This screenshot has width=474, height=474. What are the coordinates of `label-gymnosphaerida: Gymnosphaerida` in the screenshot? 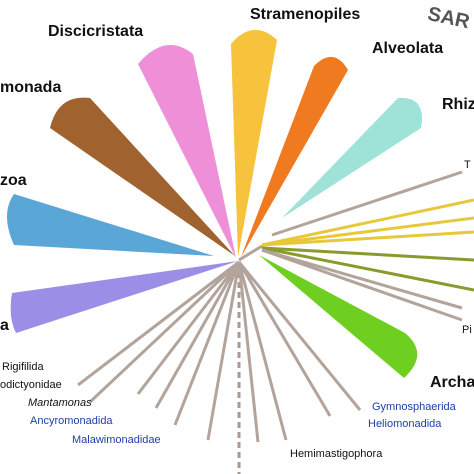 It's located at (414, 407).